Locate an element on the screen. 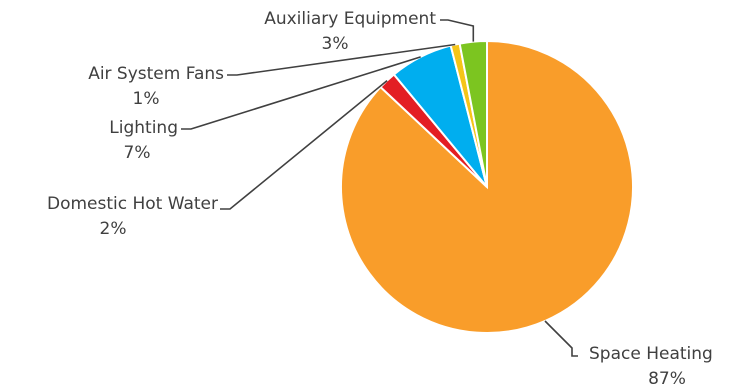 The image size is (747, 388). leader-domestic-hot-water is located at coordinates (304, 144).